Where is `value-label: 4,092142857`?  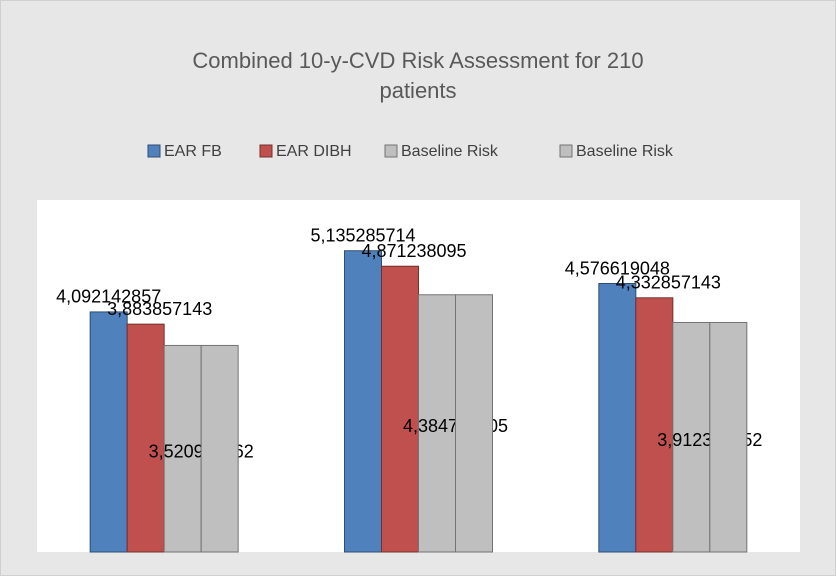 value-label: 4,092142857 is located at coordinates (108, 297).